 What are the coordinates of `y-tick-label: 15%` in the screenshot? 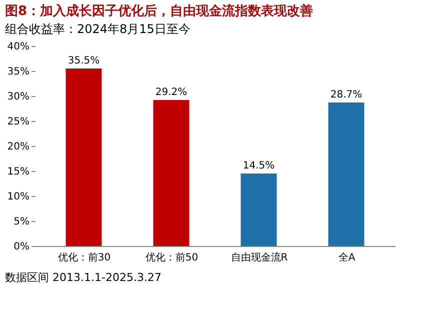 It's located at (18, 172).